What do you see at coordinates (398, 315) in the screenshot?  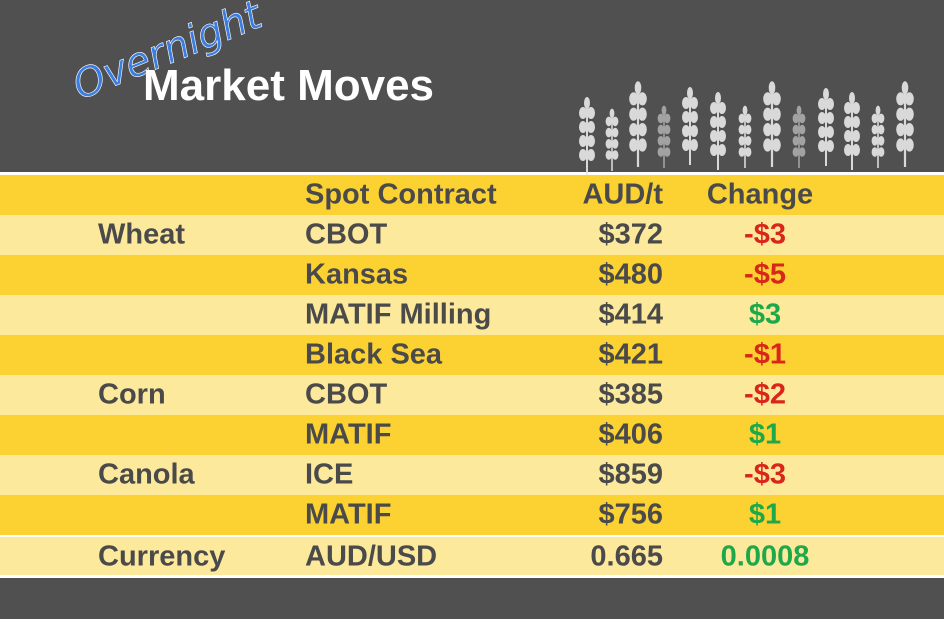 I see `contract: MATIF Milling` at bounding box center [398, 315].